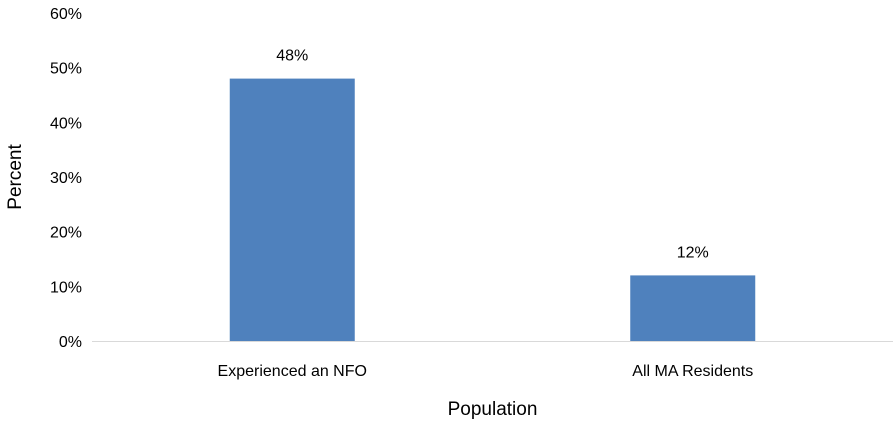 Image resolution: width=896 pixels, height=422 pixels. Describe the element at coordinates (292, 371) in the screenshot. I see `x-tick-label: Experienced an NFO` at that location.